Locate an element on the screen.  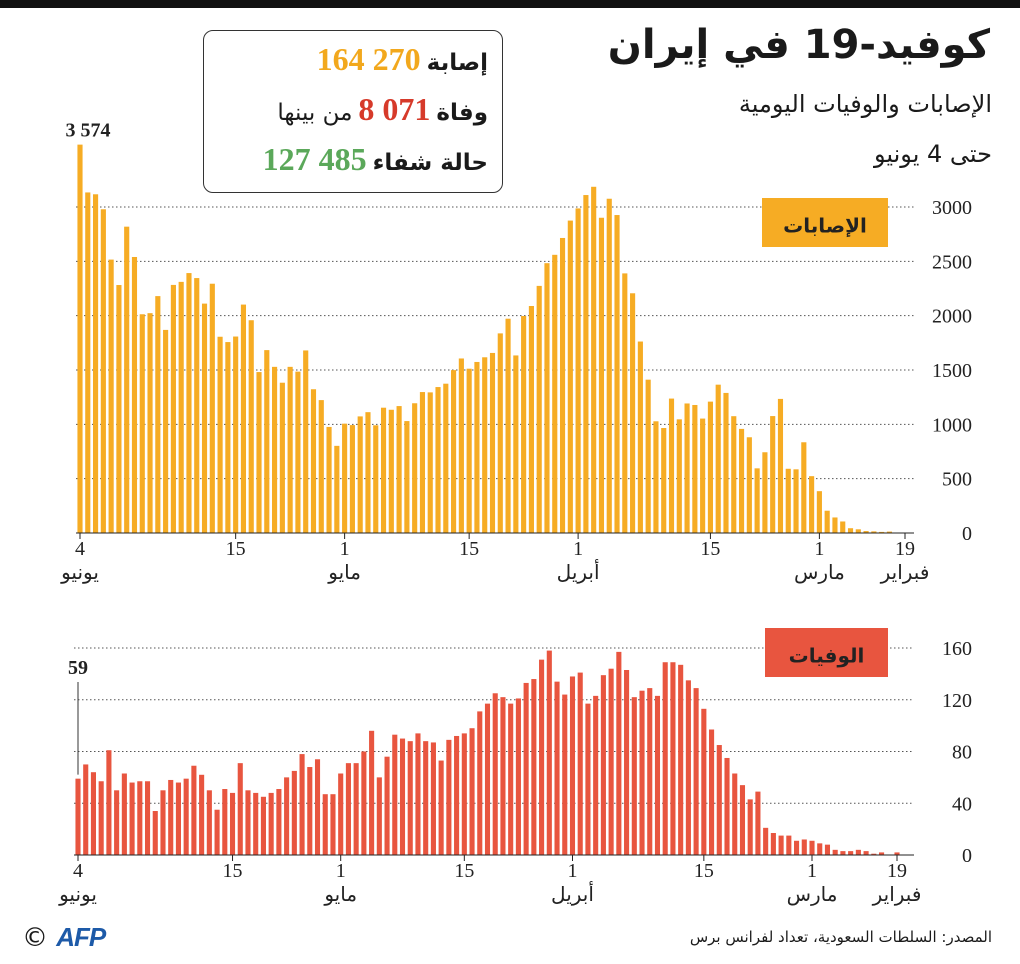
y-tick-label: 0 is located at coordinates (967, 856).